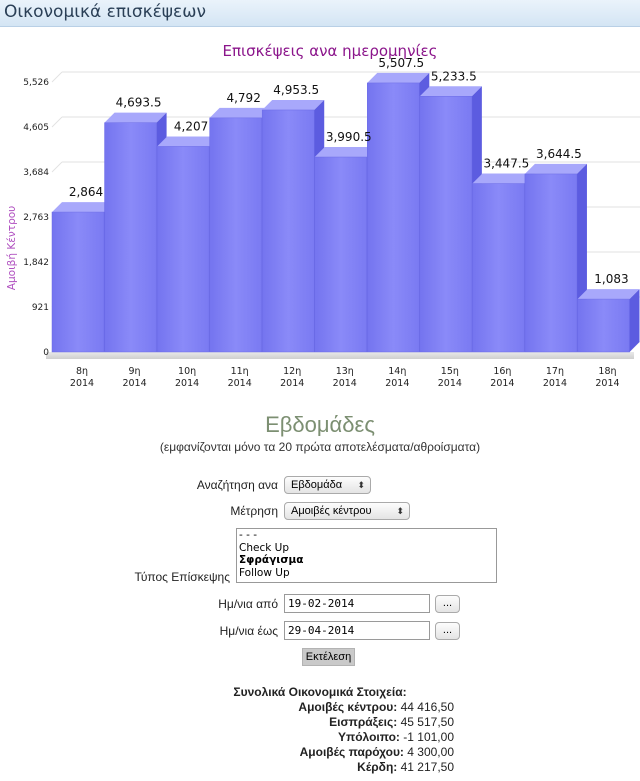 The image size is (640, 781). What do you see at coordinates (296, 90) in the screenshot?
I see `bar-value-label: 4,953.5` at bounding box center [296, 90].